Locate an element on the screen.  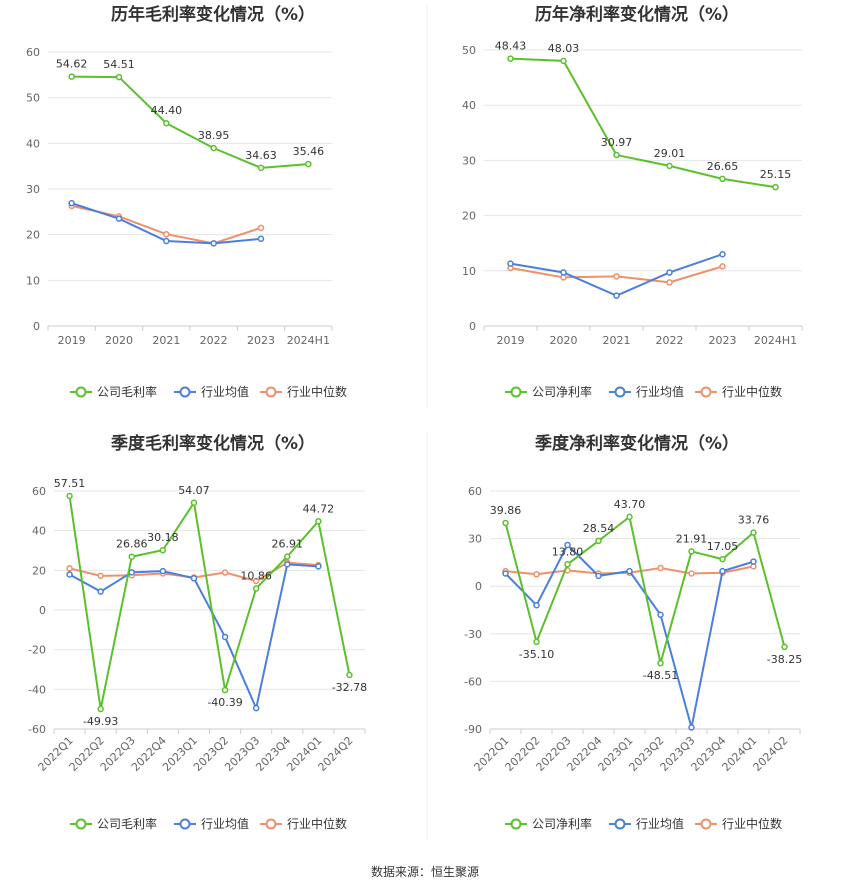
y-tick-label: 50 is located at coordinates (33, 98).